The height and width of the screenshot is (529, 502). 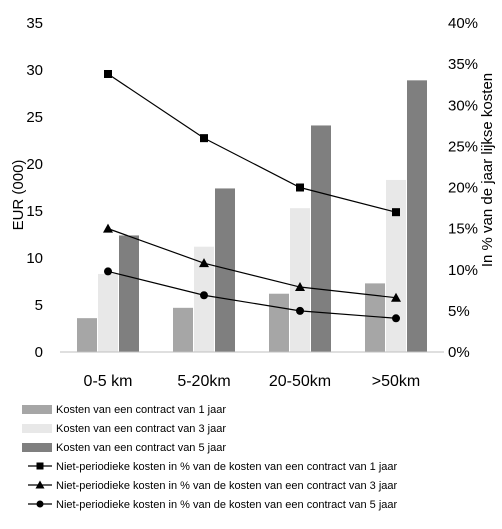 What do you see at coordinates (108, 381) in the screenshot?
I see `x-tick-label: 0-5 km` at bounding box center [108, 381].